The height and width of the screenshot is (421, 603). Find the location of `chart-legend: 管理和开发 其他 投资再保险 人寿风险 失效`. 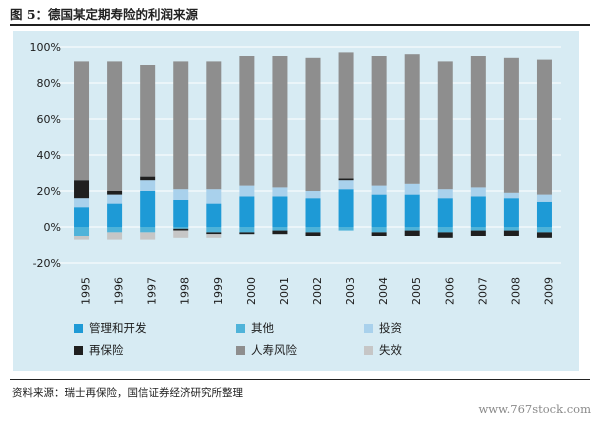

chart-legend: 管理和开发 其他 投资再保险 人寿风险 失效 is located at coordinates (324, 342).